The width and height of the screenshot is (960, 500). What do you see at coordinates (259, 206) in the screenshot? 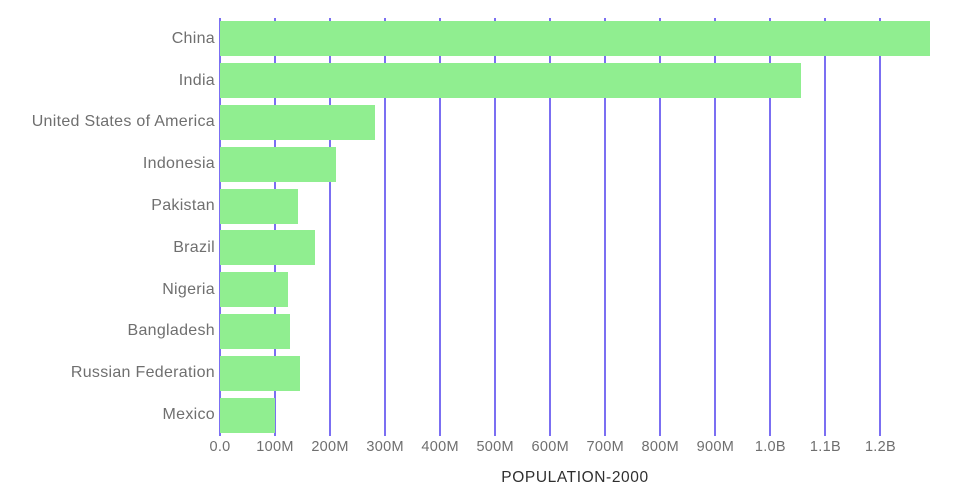
I see `bar-pakistan` at bounding box center [259, 206].